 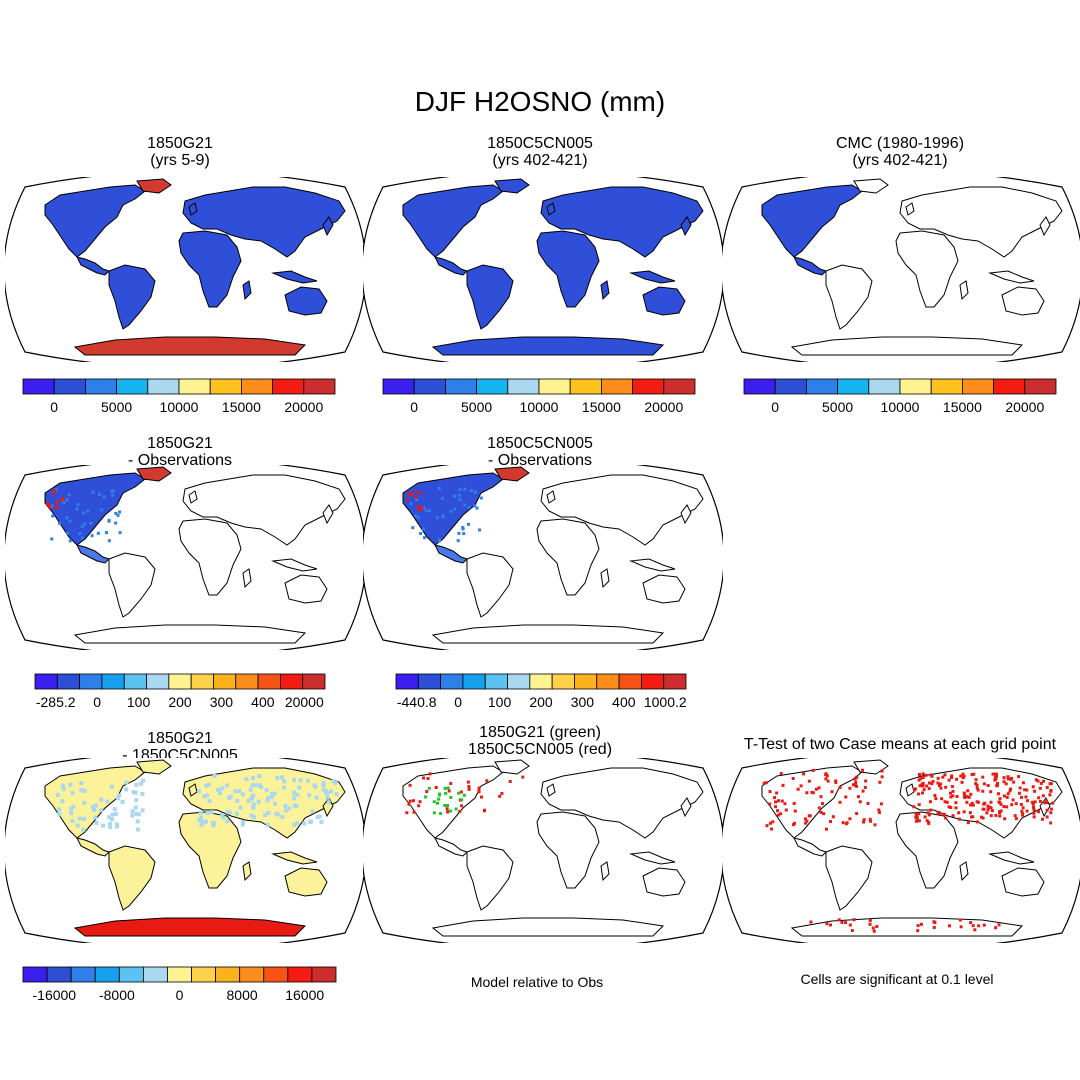 I want to click on panel-title-line1: 1850G21, so click(x=180, y=443).